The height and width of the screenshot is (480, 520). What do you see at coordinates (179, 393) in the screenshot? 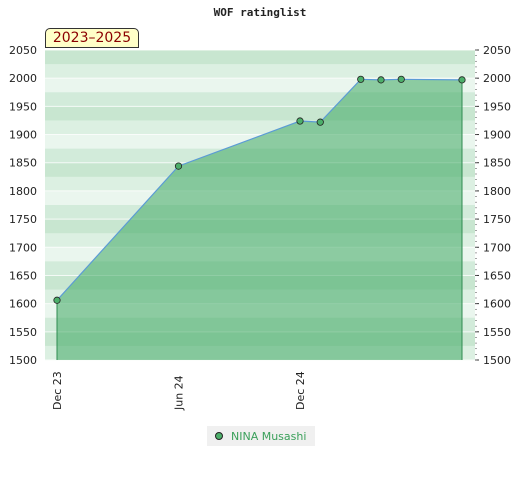
I see `x-tick-label: Jun 24` at bounding box center [179, 393].